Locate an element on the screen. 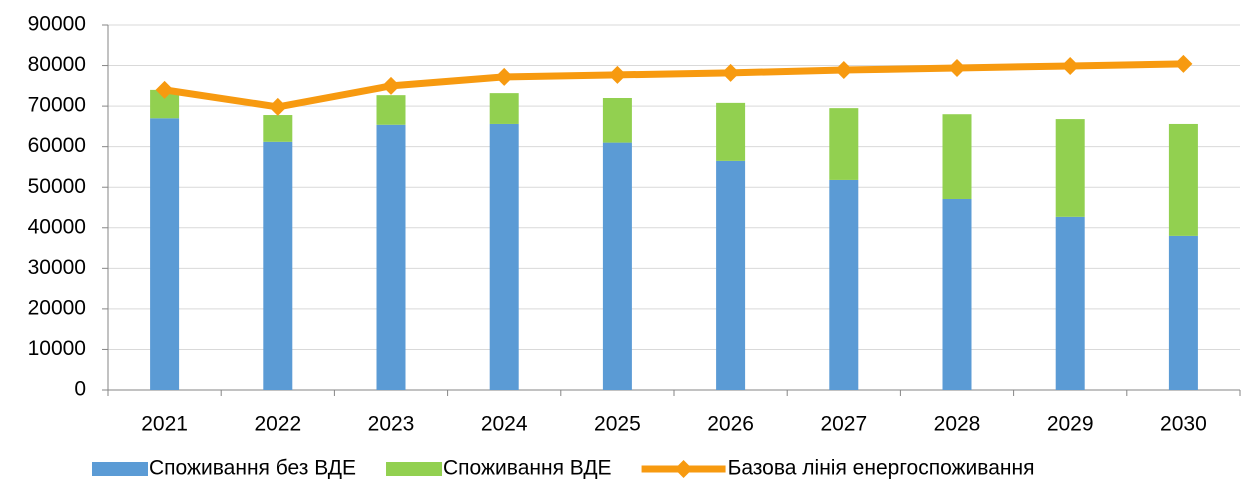  x-tick-label: 2022 is located at coordinates (277, 424).